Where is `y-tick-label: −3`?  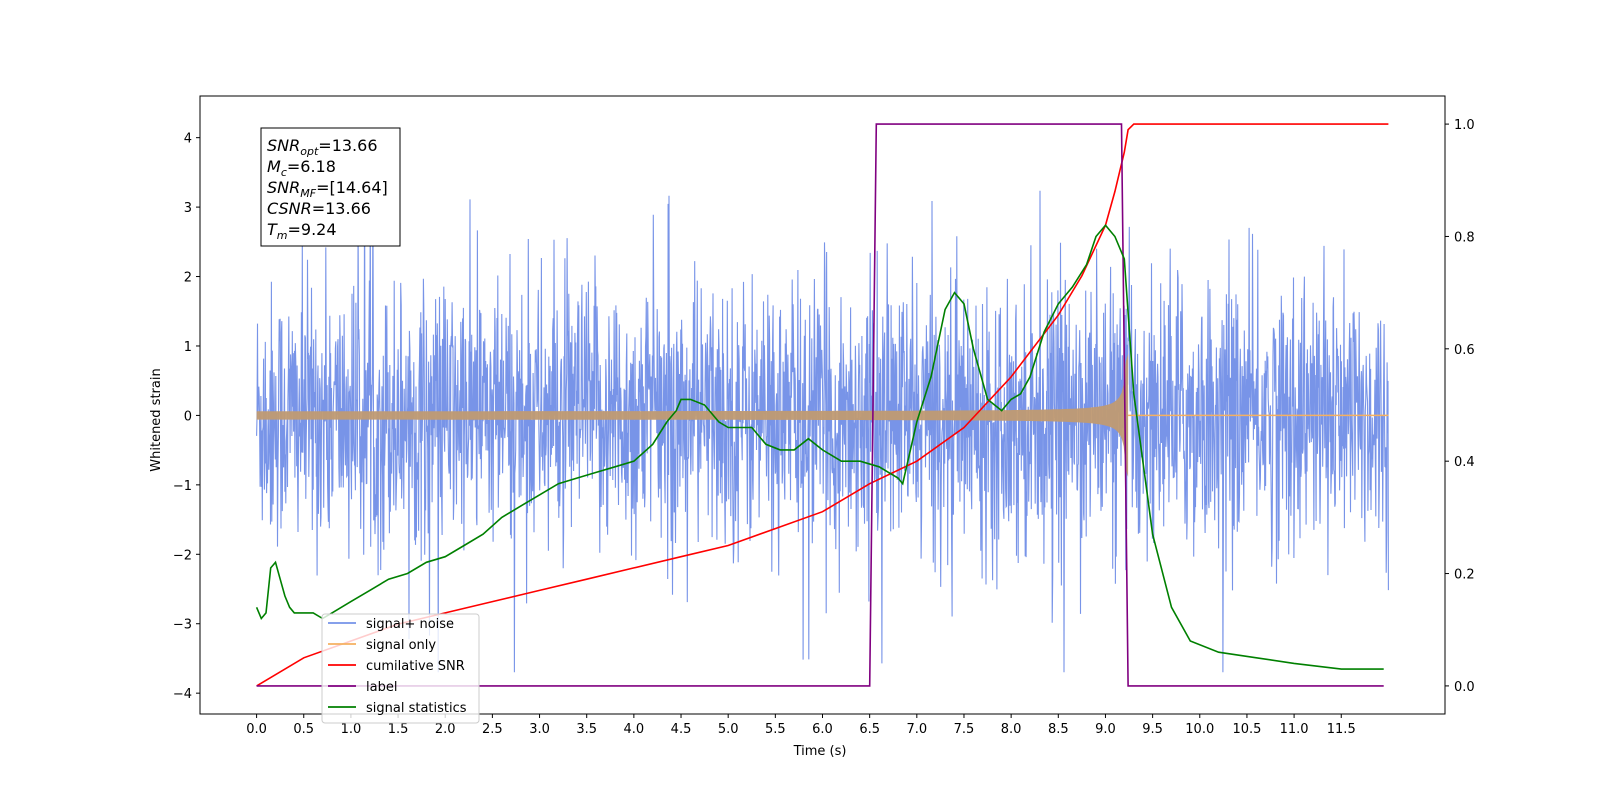
y-tick-label: −3 is located at coordinates (182, 625).